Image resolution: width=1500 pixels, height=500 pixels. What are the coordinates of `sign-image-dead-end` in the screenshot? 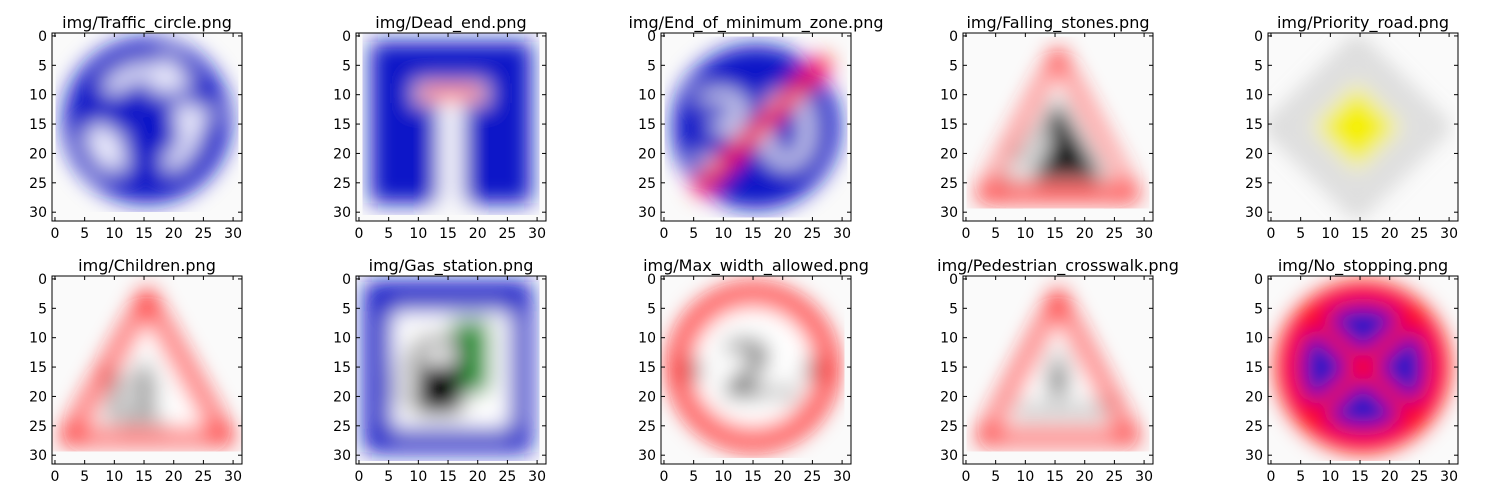 It's located at (451, 124).